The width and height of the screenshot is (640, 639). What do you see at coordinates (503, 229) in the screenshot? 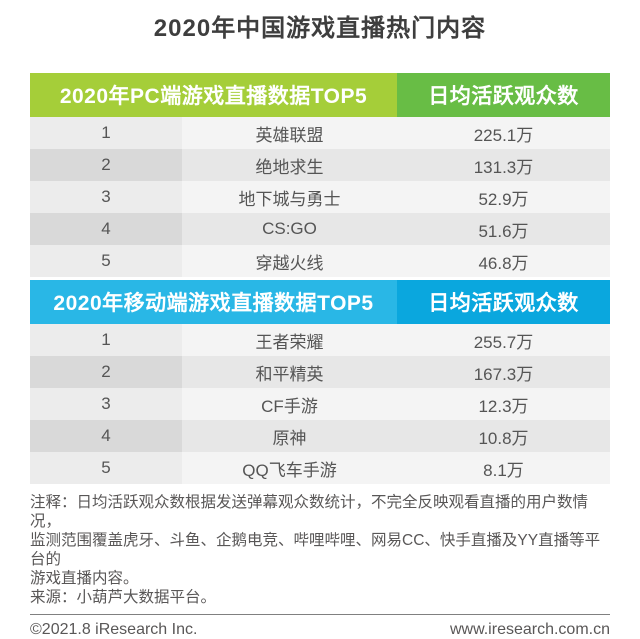
I see `value-cell: 51.6万` at bounding box center [503, 229].